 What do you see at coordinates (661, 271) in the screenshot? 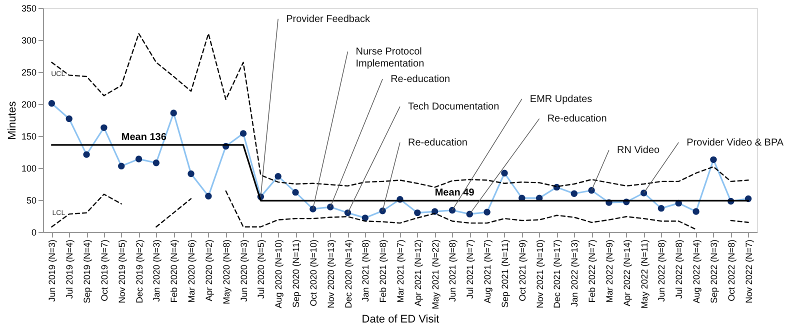
I see `x-tick-label: Jun 2022 (N=8)` at bounding box center [661, 271].